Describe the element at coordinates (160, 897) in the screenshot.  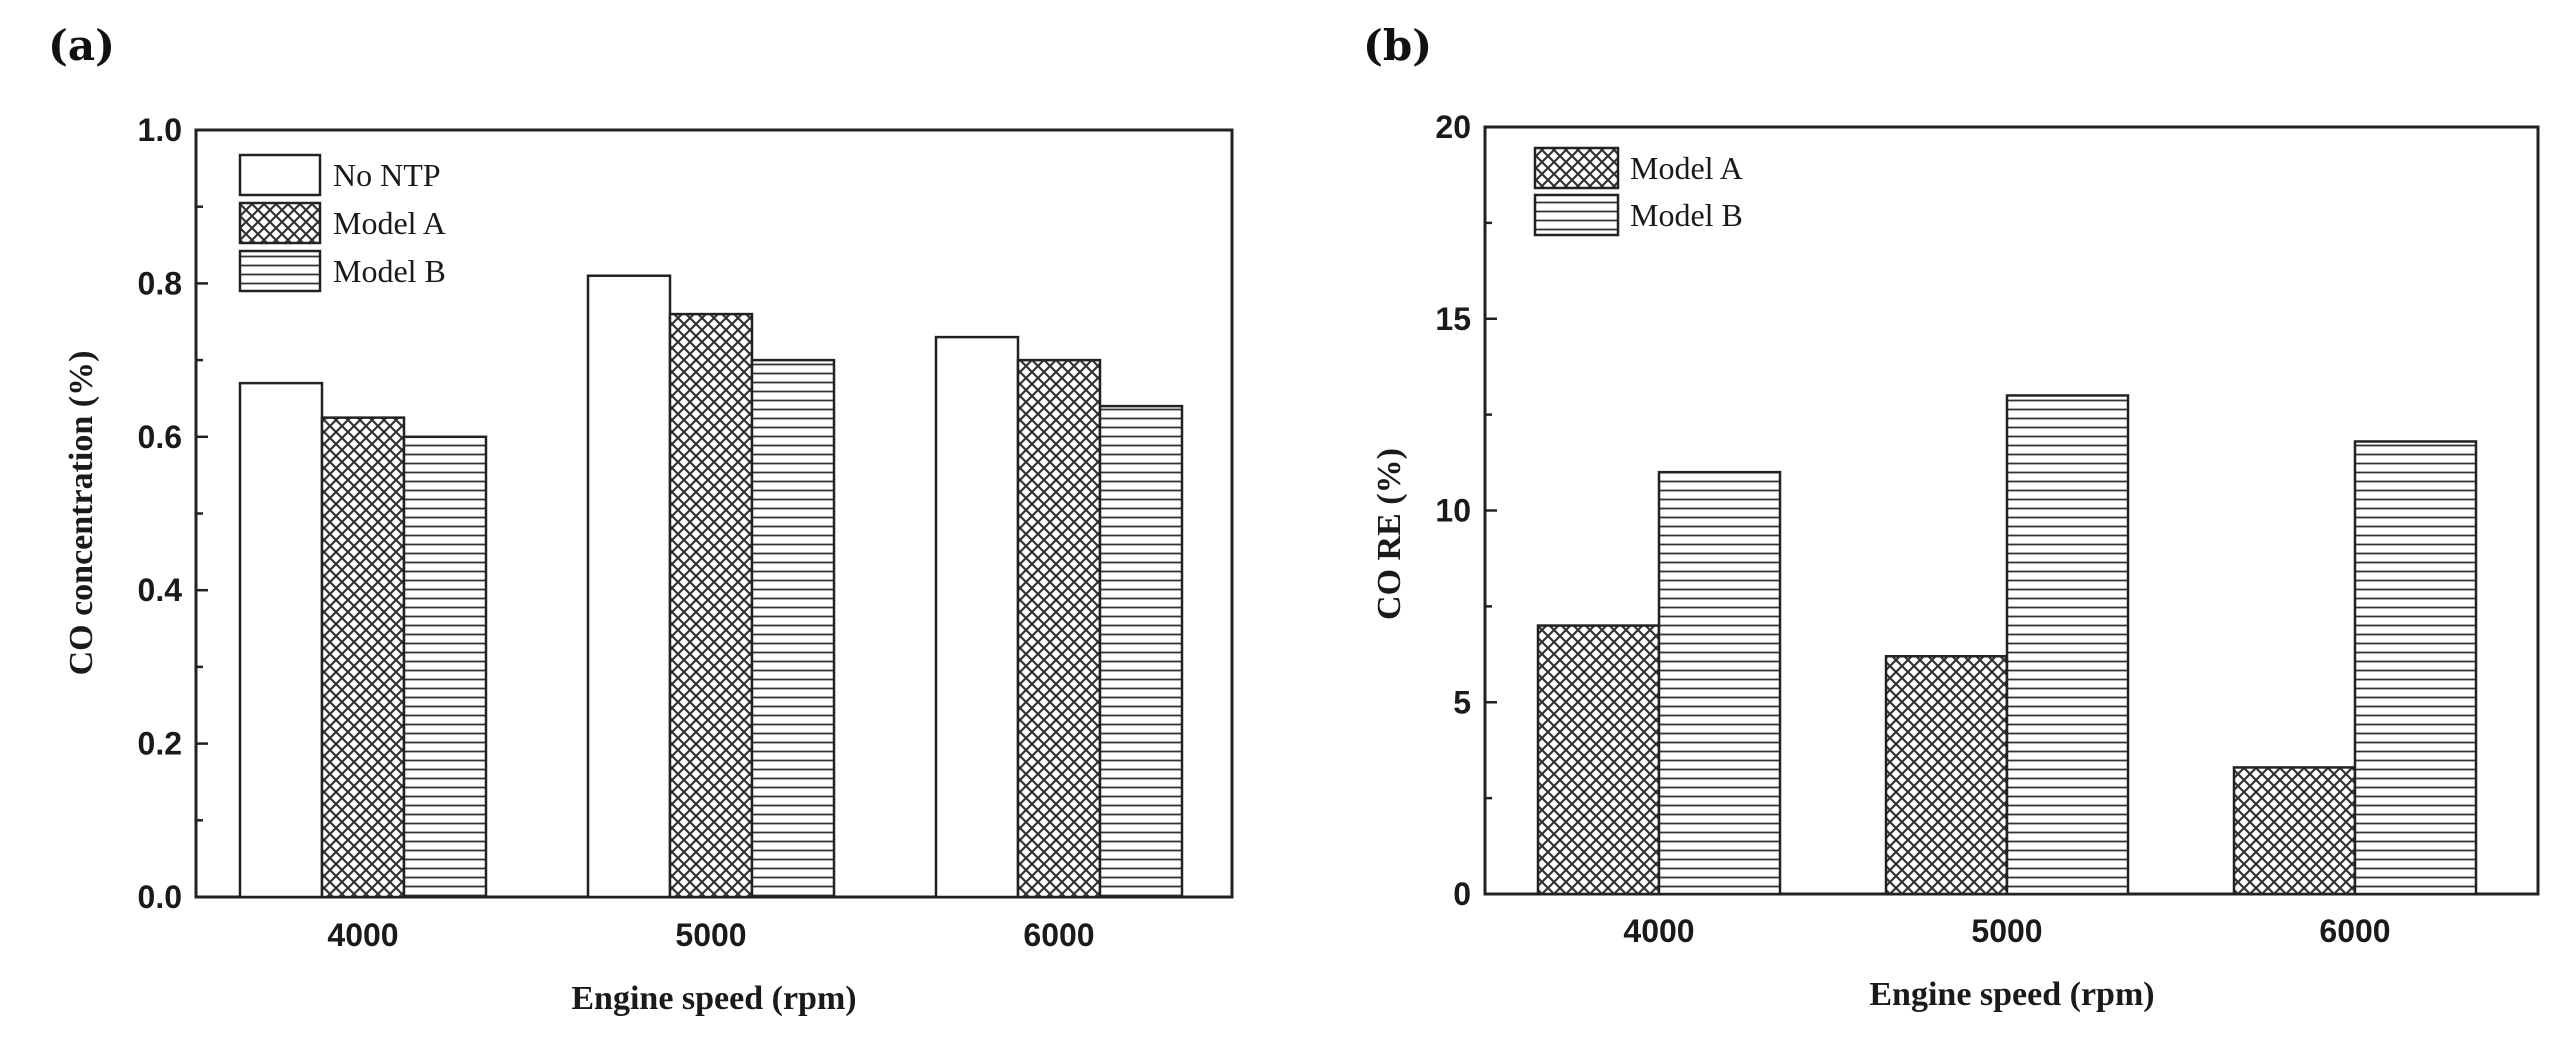
I see `panel-a-y-tick-label: 0.0` at that location.